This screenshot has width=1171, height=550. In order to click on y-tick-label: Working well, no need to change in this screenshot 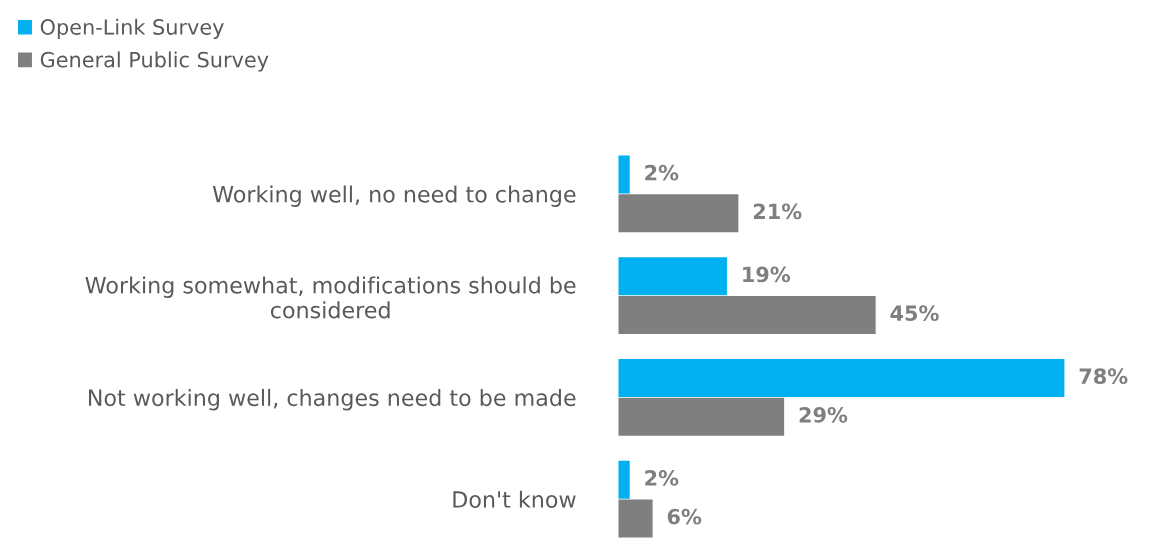, I will do `click(394, 196)`.